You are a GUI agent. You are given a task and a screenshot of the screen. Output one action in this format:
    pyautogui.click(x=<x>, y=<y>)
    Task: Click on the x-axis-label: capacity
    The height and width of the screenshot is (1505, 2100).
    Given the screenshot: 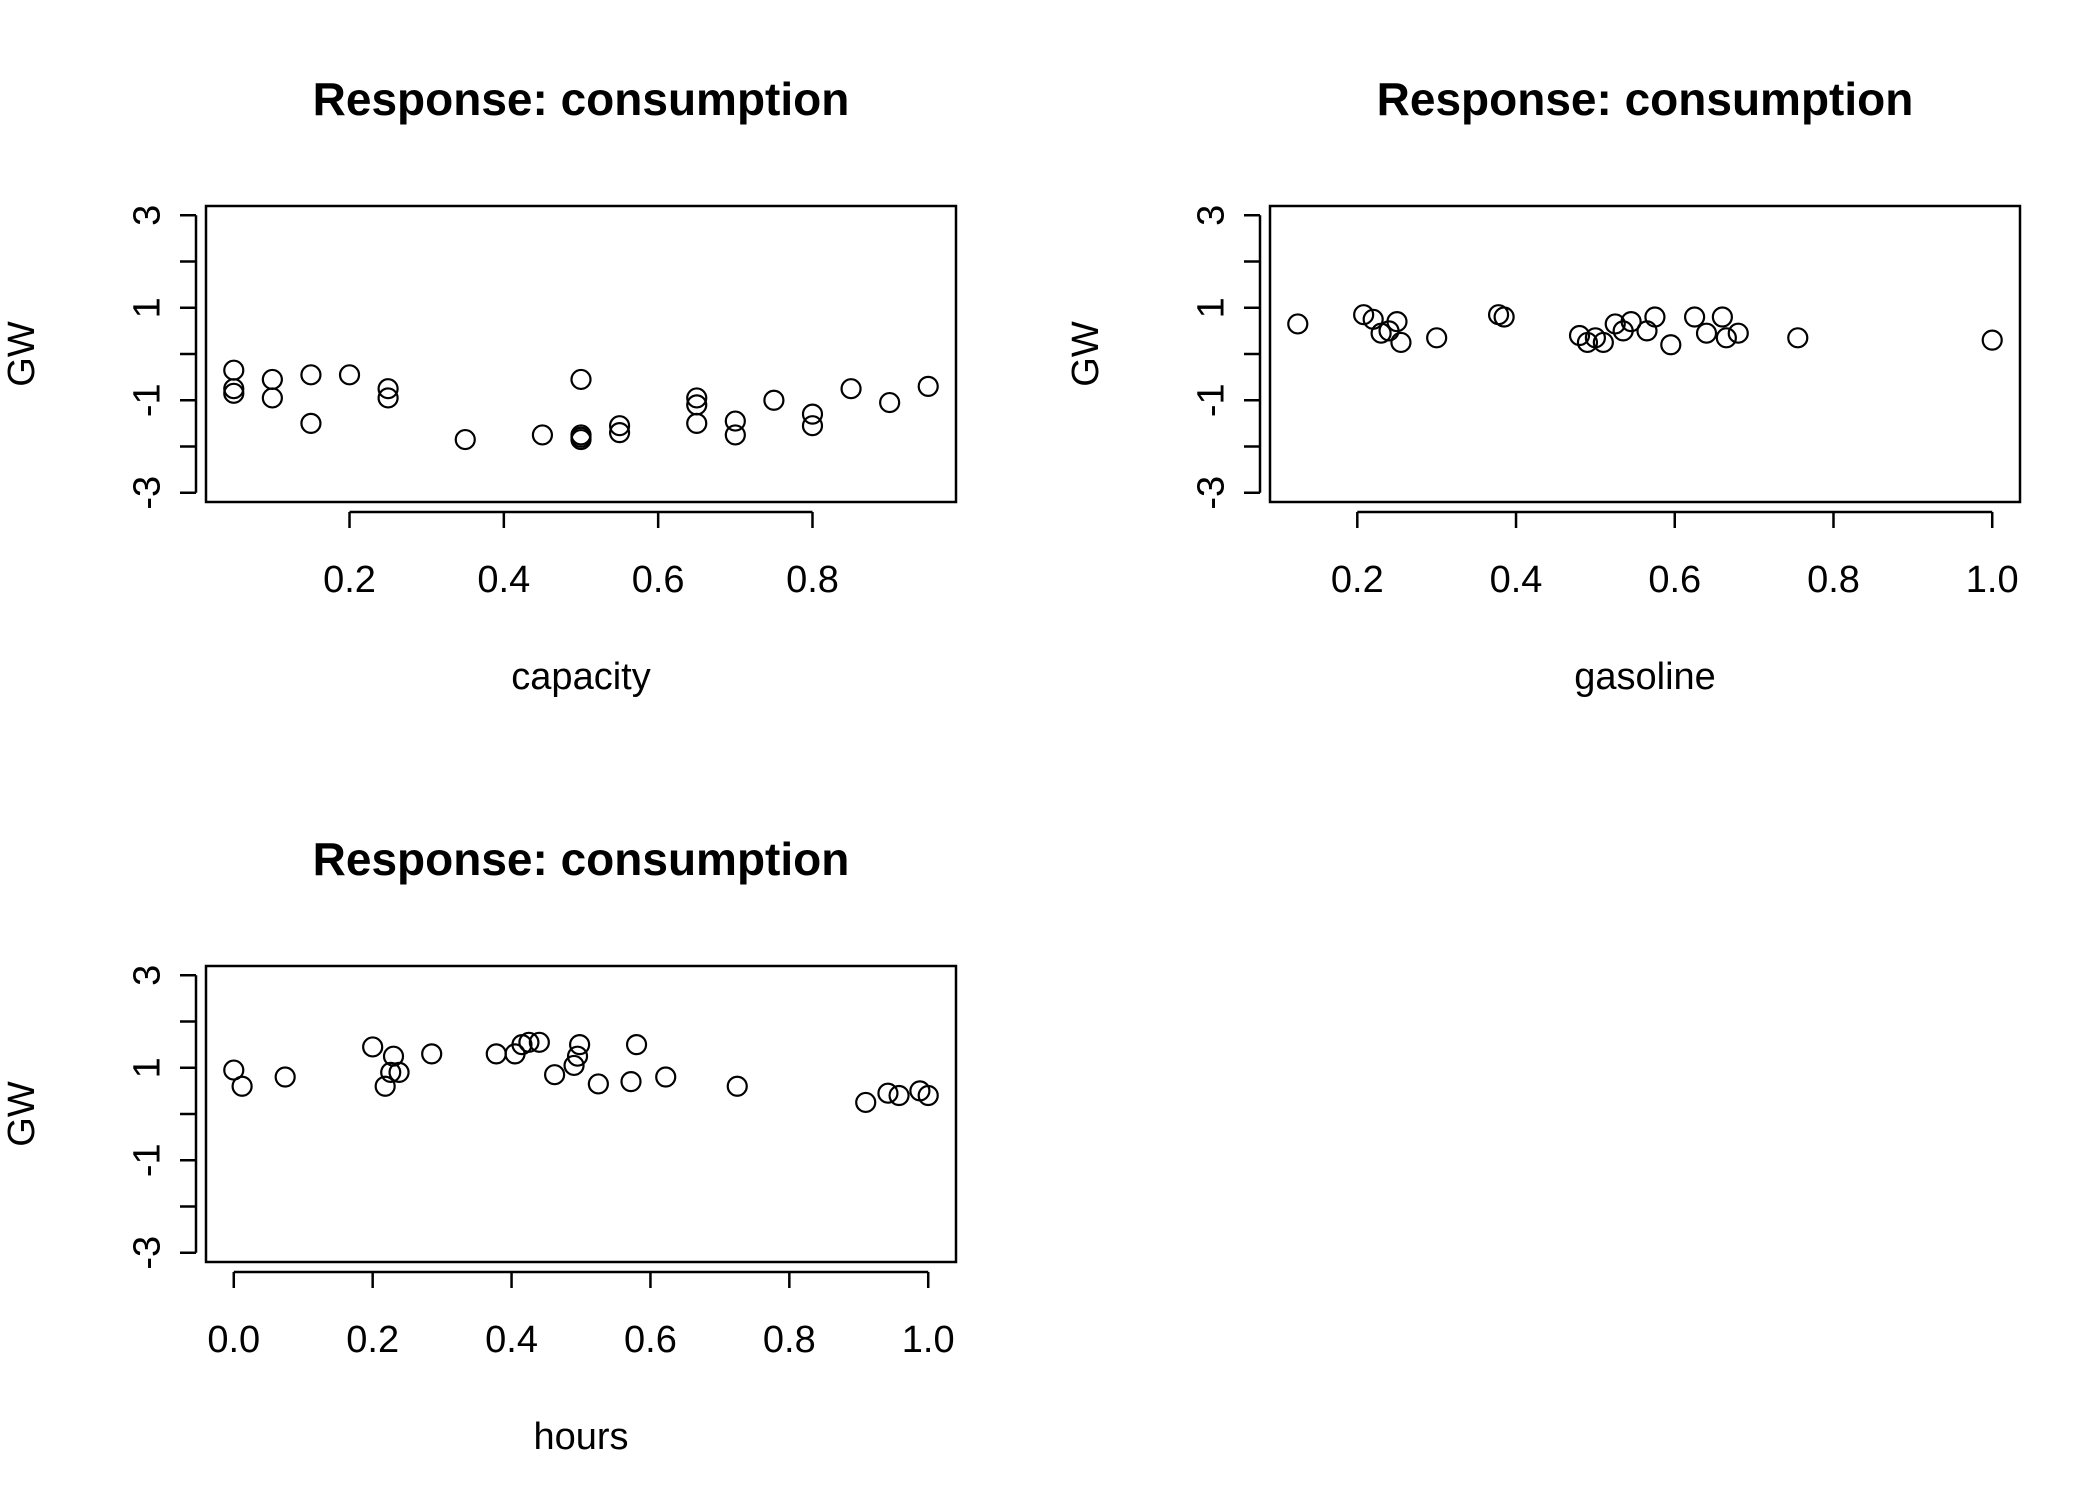 What is the action you would take?
    pyautogui.click(x=580, y=677)
    